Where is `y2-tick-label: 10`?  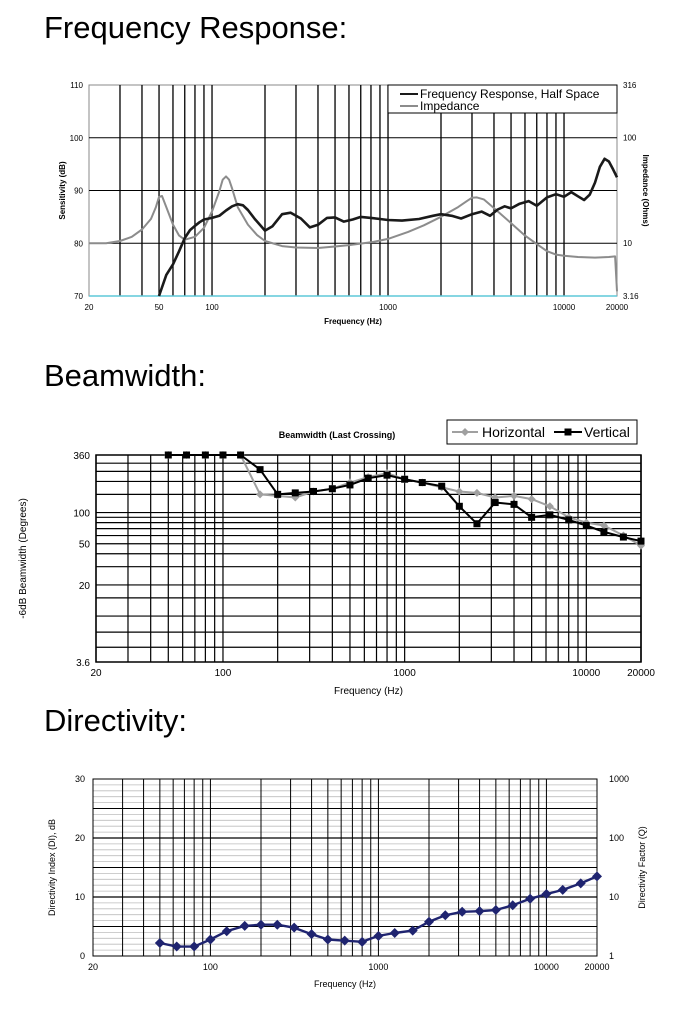 y2-tick-label: 10 is located at coordinates (627, 243).